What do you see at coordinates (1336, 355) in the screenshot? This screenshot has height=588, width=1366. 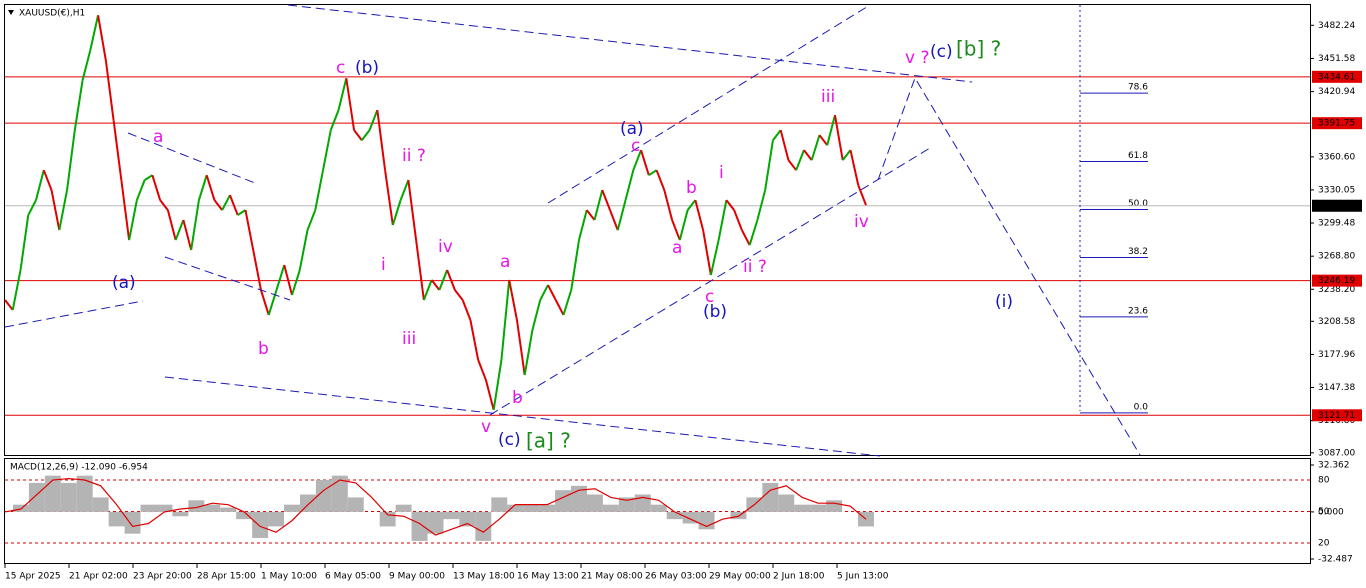 I see `y-tick-label: 3177.96` at bounding box center [1336, 355].